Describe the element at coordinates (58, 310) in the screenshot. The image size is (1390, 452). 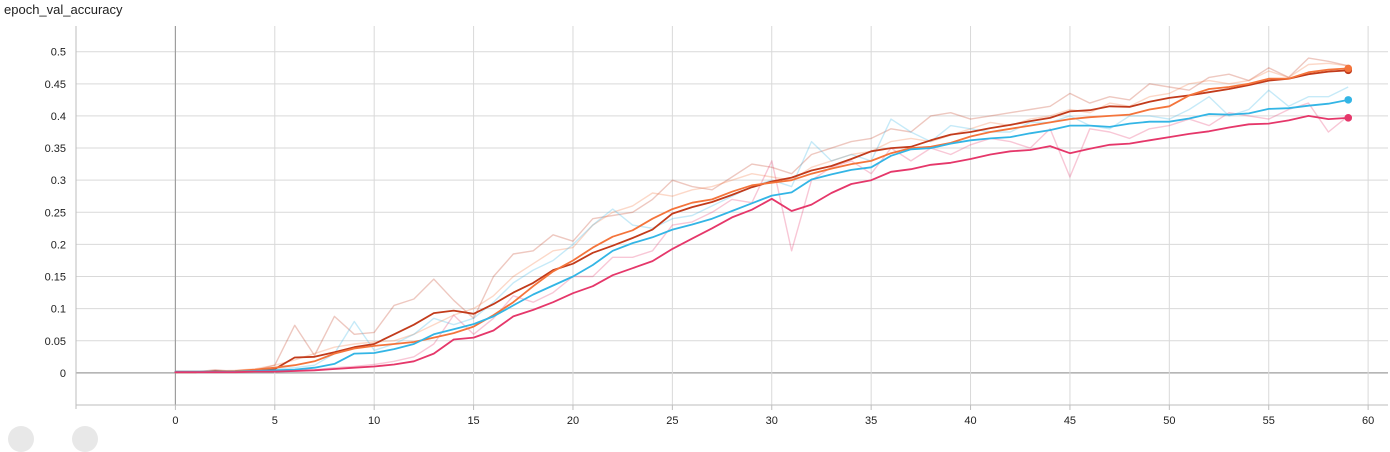
I see `y-tick-label: 0.1` at that location.